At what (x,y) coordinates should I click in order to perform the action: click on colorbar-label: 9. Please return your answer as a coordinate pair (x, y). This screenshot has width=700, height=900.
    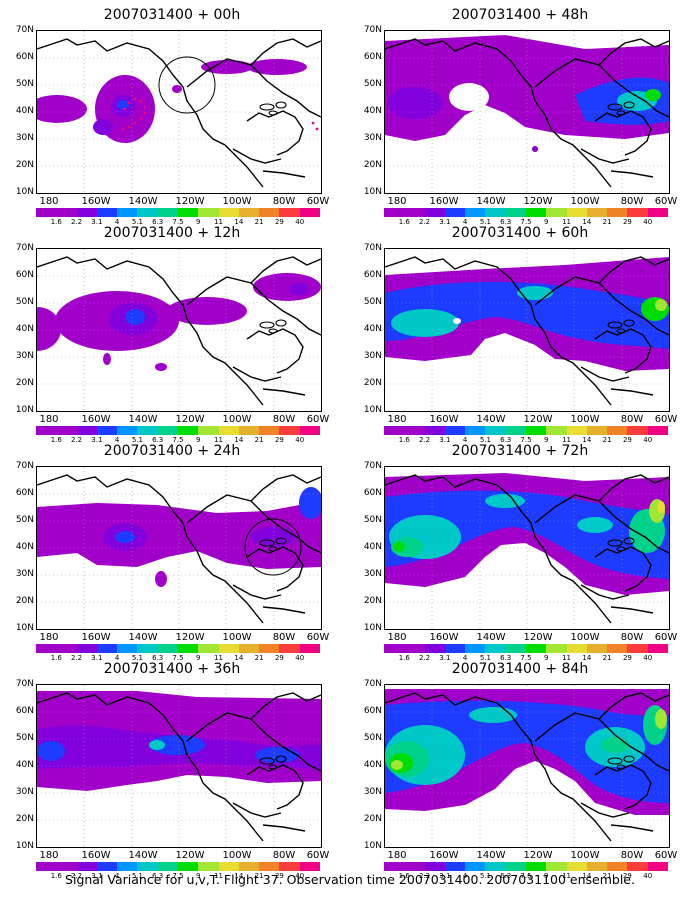
    Looking at the image, I should click on (198, 658).